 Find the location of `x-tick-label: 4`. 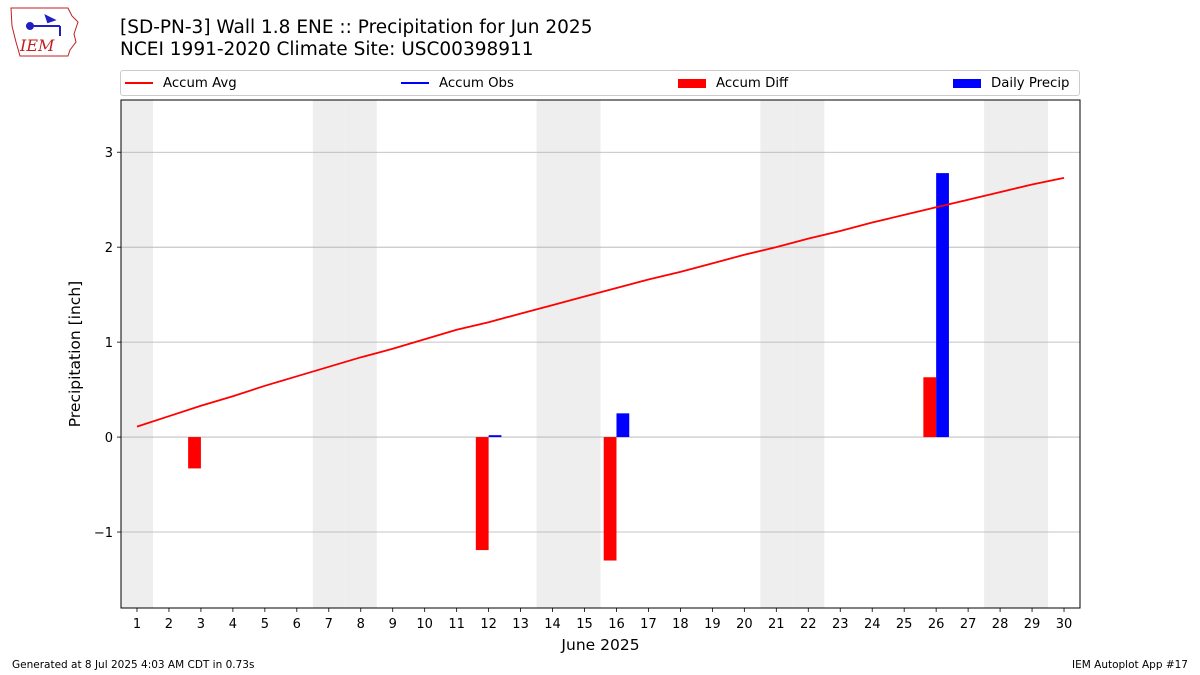

x-tick-label: 4 is located at coordinates (233, 624).